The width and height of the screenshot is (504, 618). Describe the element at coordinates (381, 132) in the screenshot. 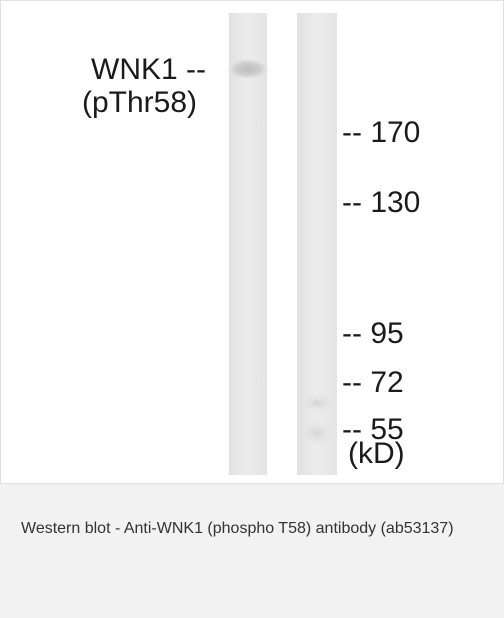

I see `marker-170: -- 170` at that location.